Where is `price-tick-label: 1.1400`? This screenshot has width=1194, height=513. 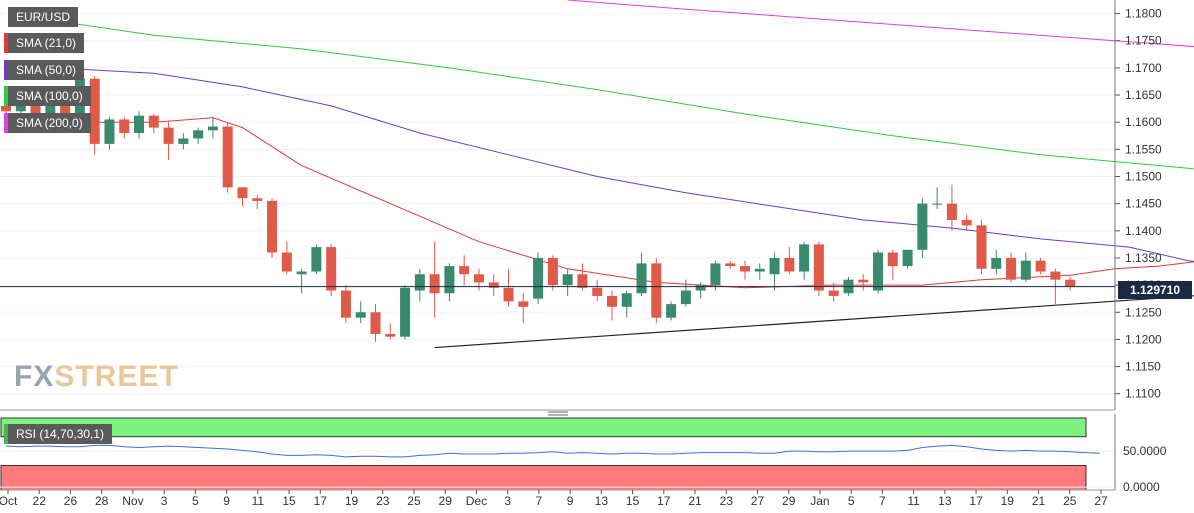 price-tick-label: 1.1400 is located at coordinates (1143, 231).